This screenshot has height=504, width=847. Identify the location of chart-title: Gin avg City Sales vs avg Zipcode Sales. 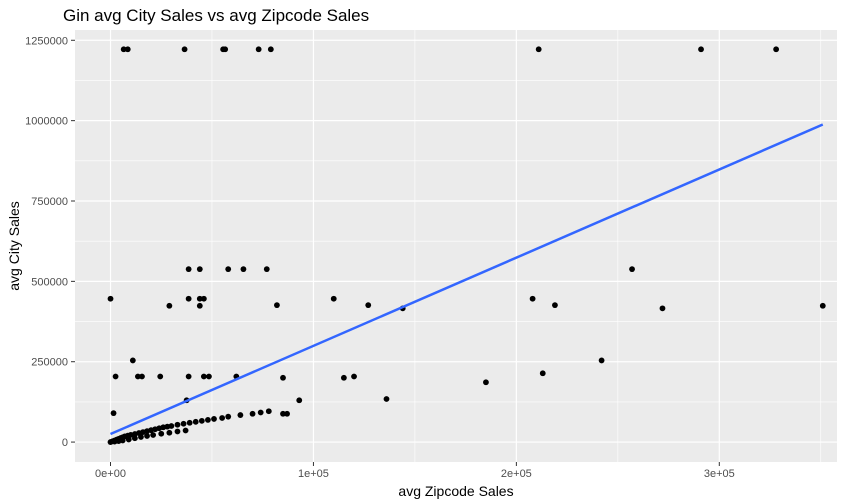
(216, 15).